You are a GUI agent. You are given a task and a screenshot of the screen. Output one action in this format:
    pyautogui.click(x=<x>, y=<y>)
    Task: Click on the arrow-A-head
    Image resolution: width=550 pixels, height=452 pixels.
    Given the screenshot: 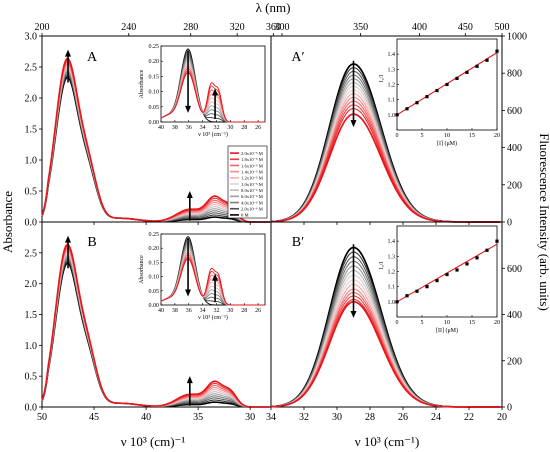 What is the action you would take?
    pyautogui.click(x=189, y=194)
    